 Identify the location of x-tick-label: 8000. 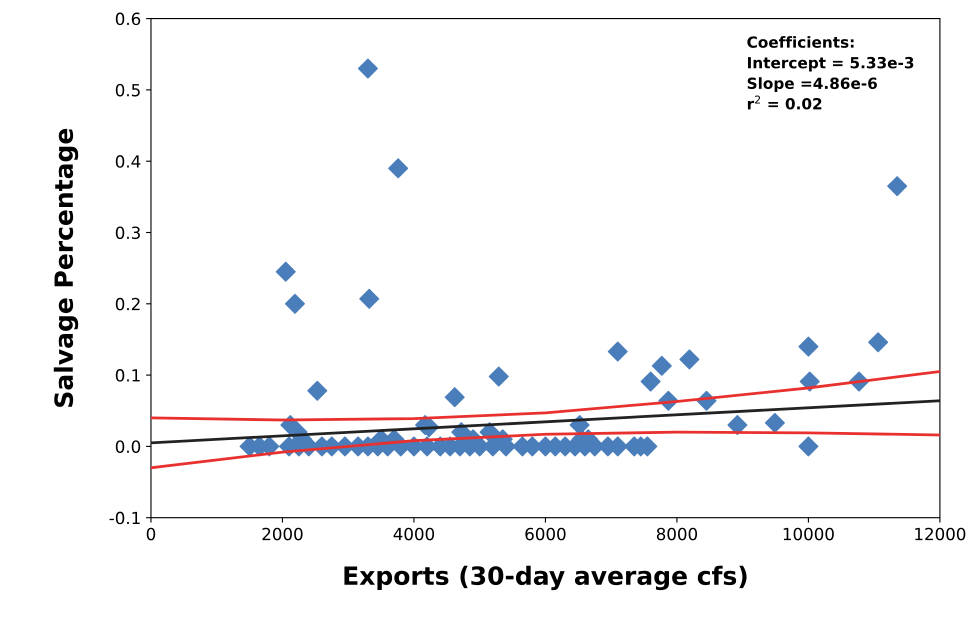
(677, 534).